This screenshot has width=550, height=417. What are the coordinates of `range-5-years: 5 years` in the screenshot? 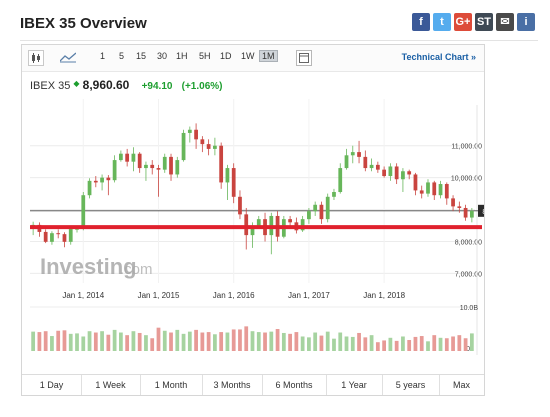 It's located at (411, 385).